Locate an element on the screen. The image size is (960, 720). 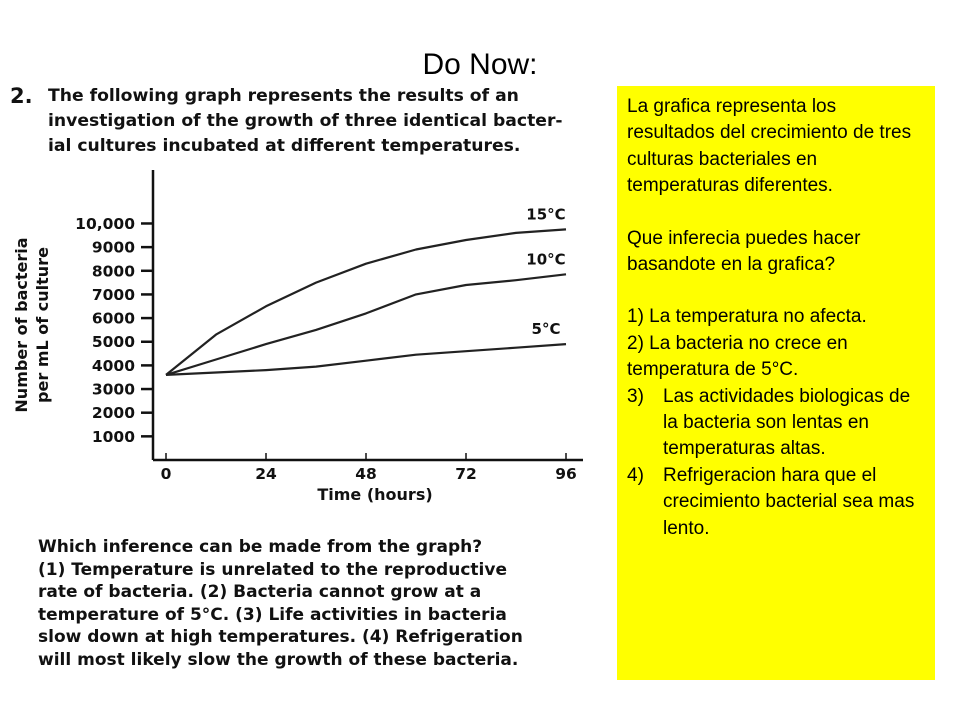
y-tick-label: 2000 is located at coordinates (113, 413).